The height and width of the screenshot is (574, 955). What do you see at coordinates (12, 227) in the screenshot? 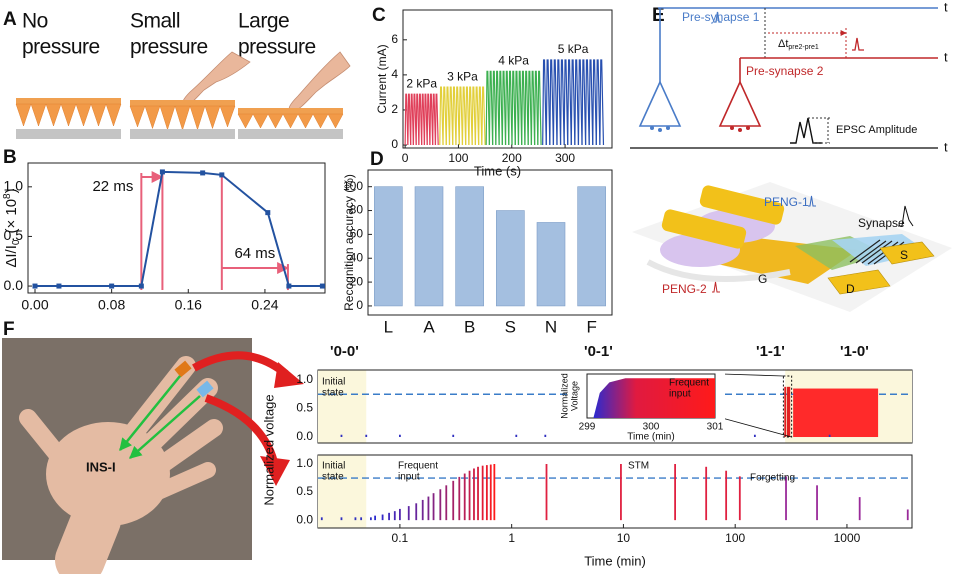
I see `y-axis-label: ΔI/I0 (× 108)` at bounding box center [12, 227].